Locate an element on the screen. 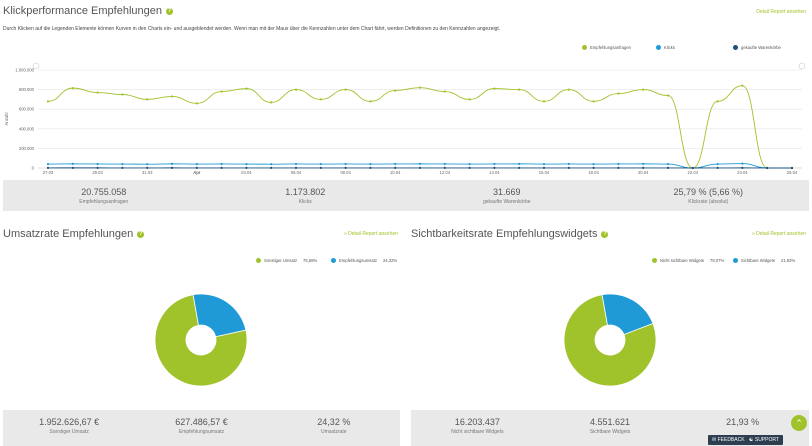 The image size is (812, 446). legend-label: gekaufte Warenkörbe is located at coordinates (761, 47).